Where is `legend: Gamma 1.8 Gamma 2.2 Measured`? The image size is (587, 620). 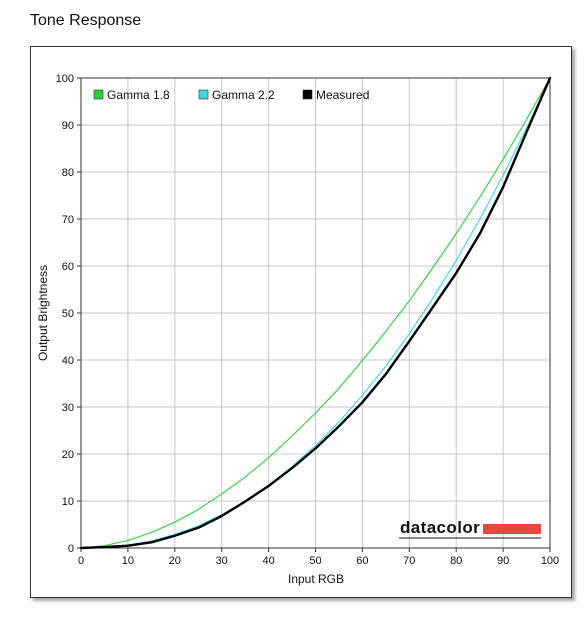
legend: Gamma 1.8 Gamma 2.2 Measured is located at coordinates (231, 95).